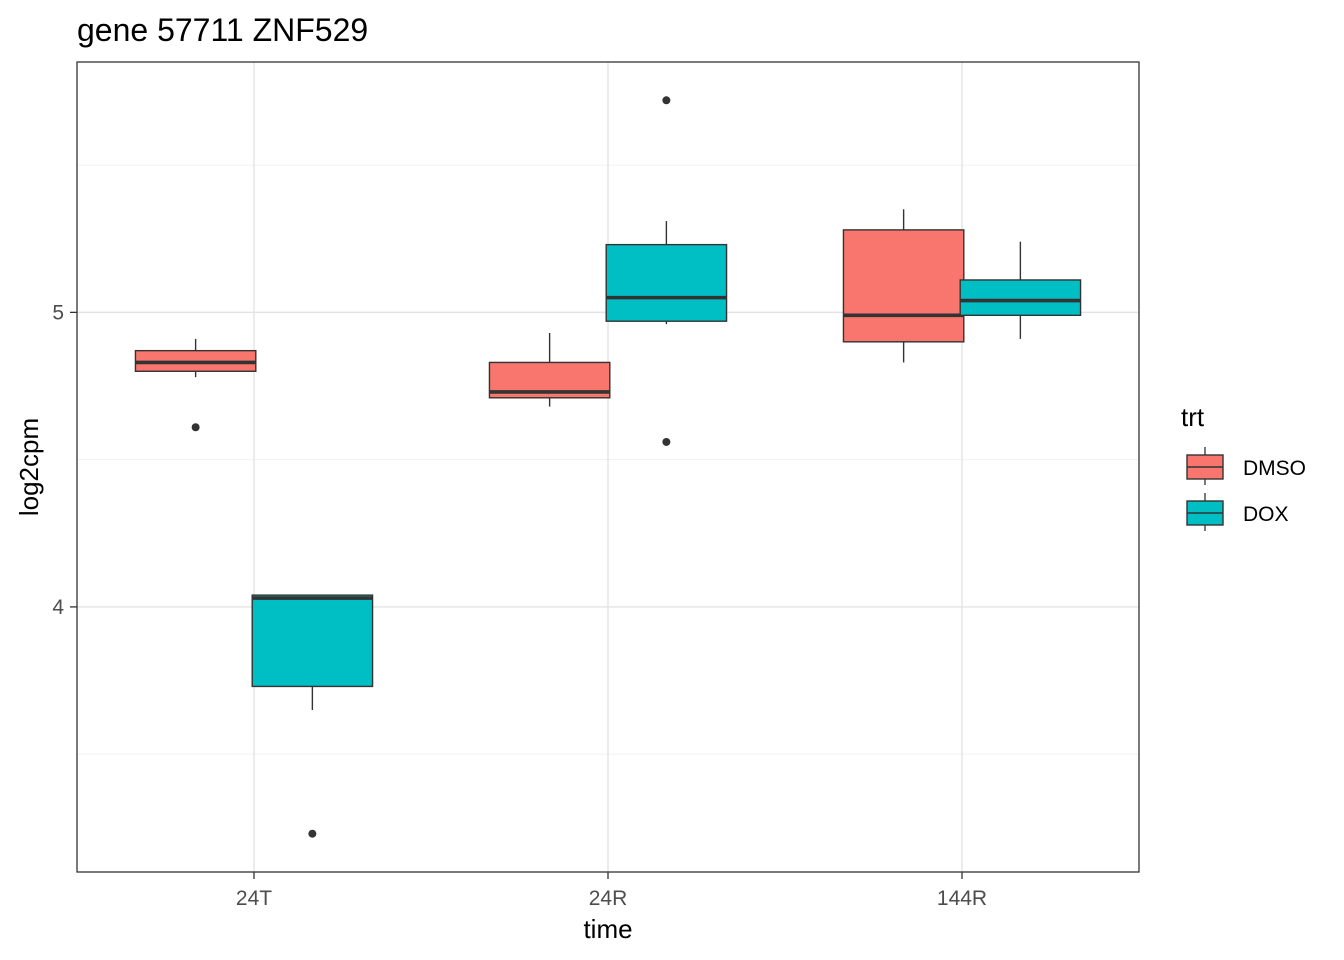  Describe the element at coordinates (1274, 468) in the screenshot. I see `legend-label: DMSO` at that location.